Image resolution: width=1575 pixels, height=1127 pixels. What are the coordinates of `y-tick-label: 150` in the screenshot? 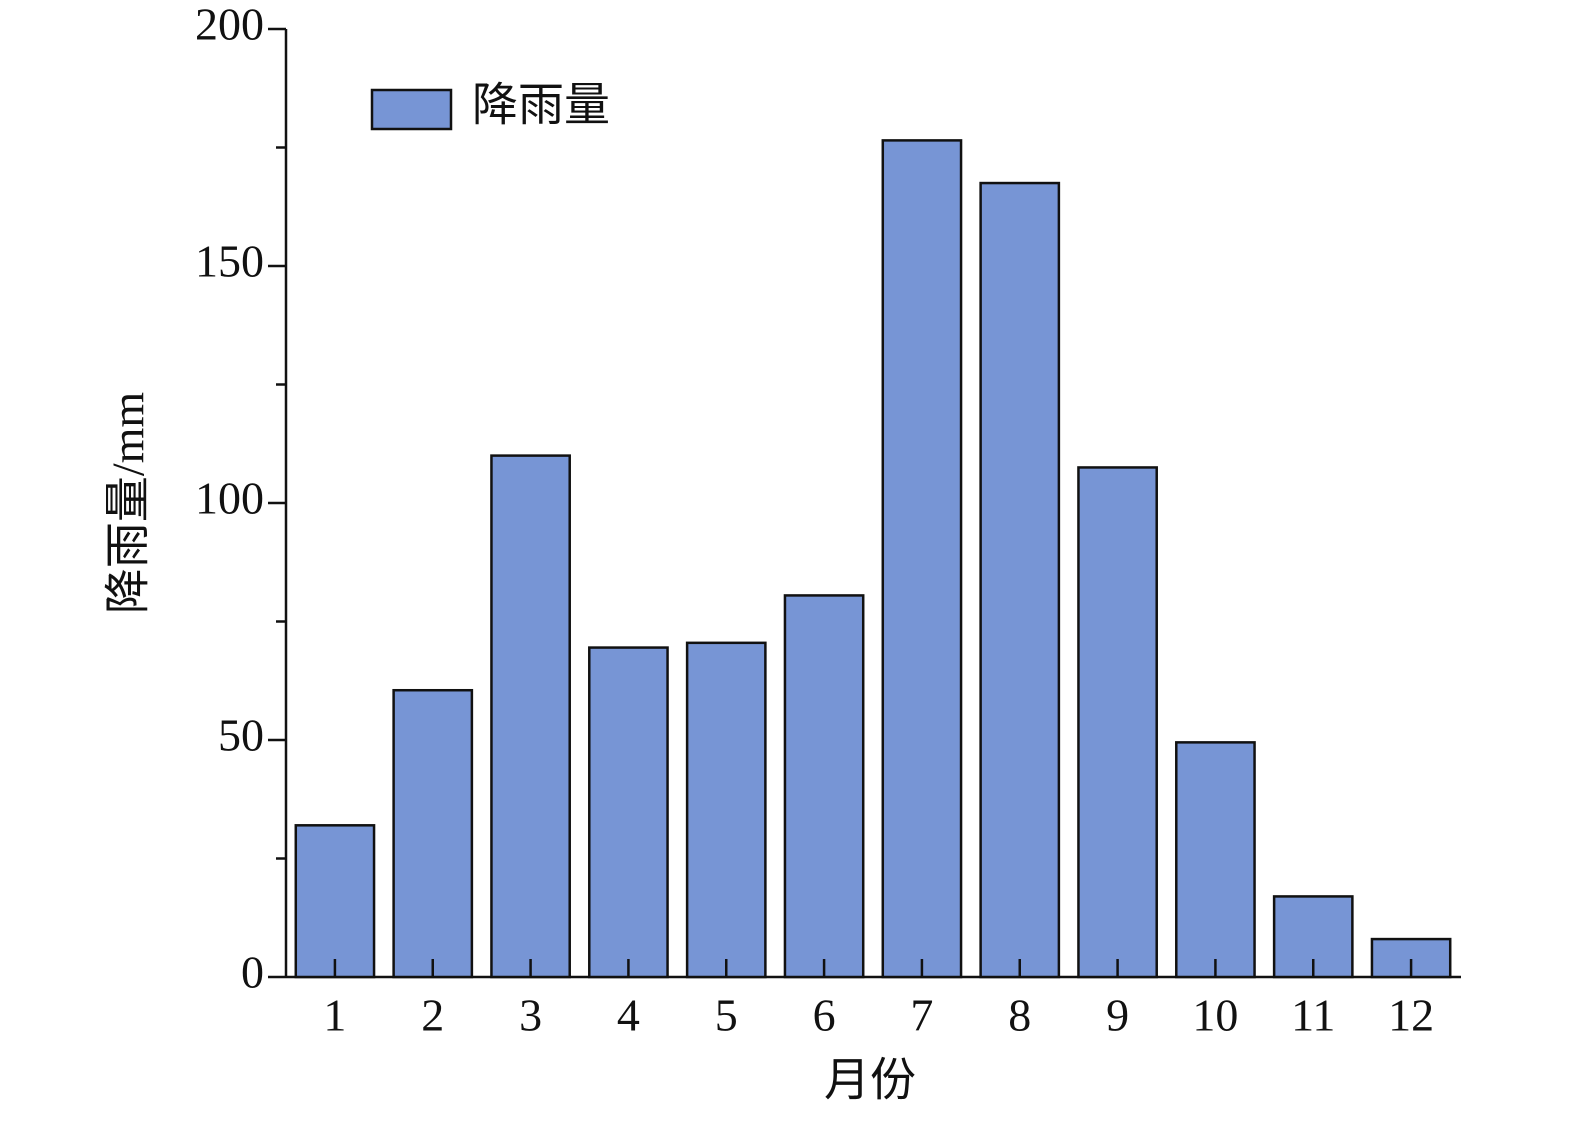 It's located at (229, 261).